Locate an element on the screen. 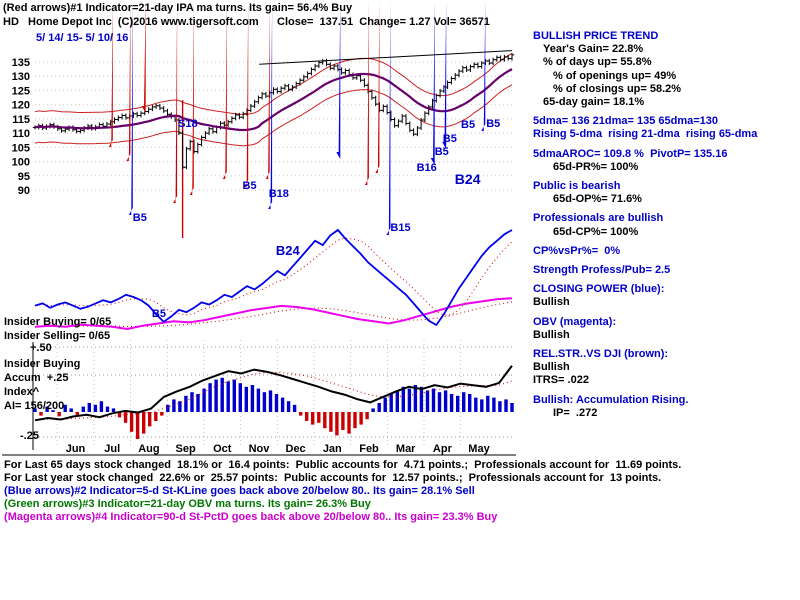  cp-scale-plus50-label: +.50 is located at coordinates (41, 348).